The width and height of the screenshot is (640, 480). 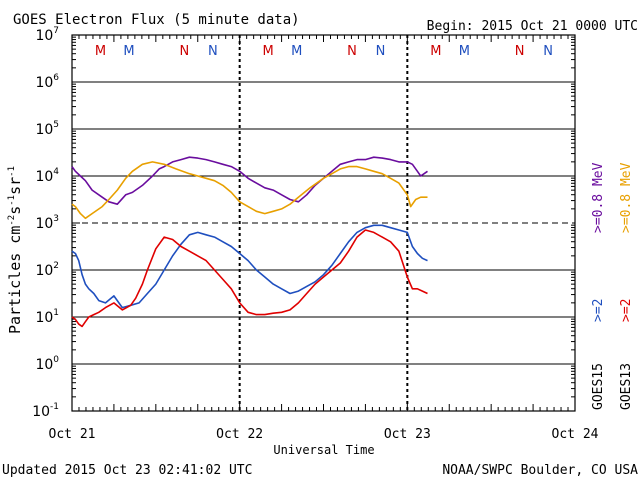 I want to click on y-tick-exponent: 0, so click(x=56, y=360).